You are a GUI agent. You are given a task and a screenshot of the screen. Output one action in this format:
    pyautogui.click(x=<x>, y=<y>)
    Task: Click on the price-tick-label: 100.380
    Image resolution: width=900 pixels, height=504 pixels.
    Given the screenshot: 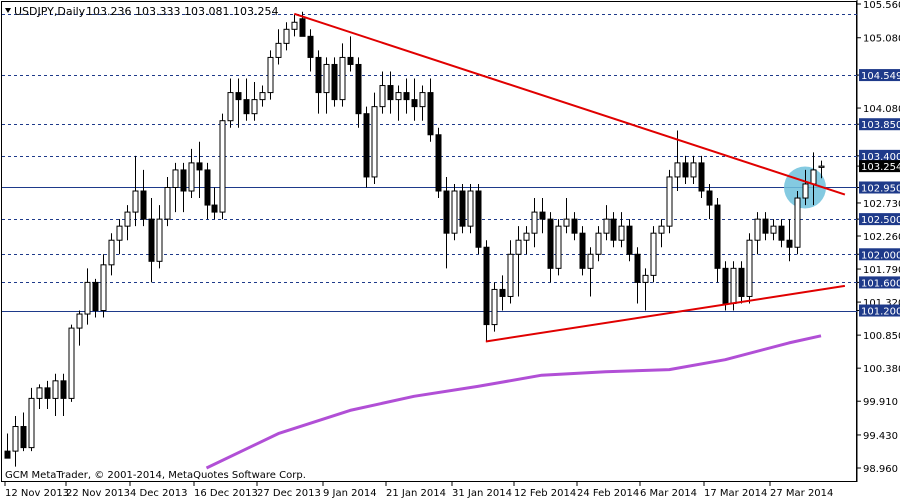 What is the action you would take?
    pyautogui.click(x=881, y=369)
    